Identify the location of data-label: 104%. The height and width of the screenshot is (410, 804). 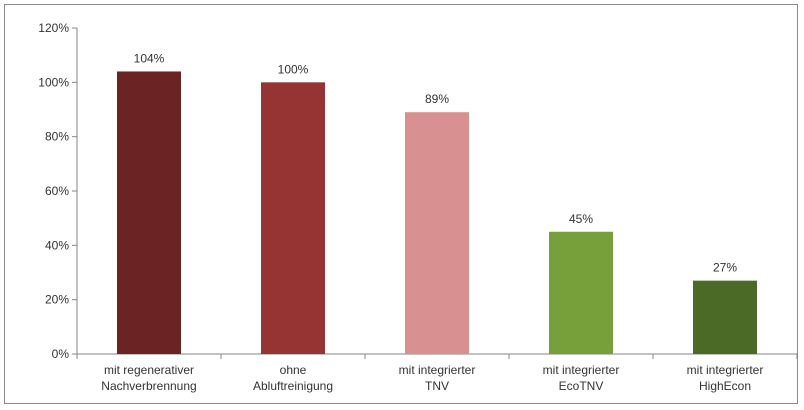
(149, 58).